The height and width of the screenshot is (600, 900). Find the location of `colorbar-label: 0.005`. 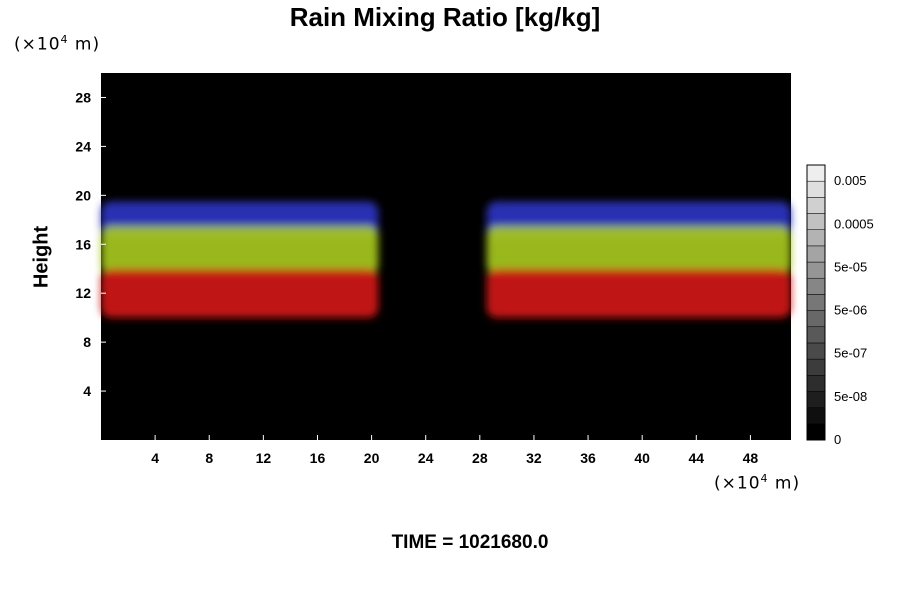

colorbar-label: 0.005 is located at coordinates (850, 180).